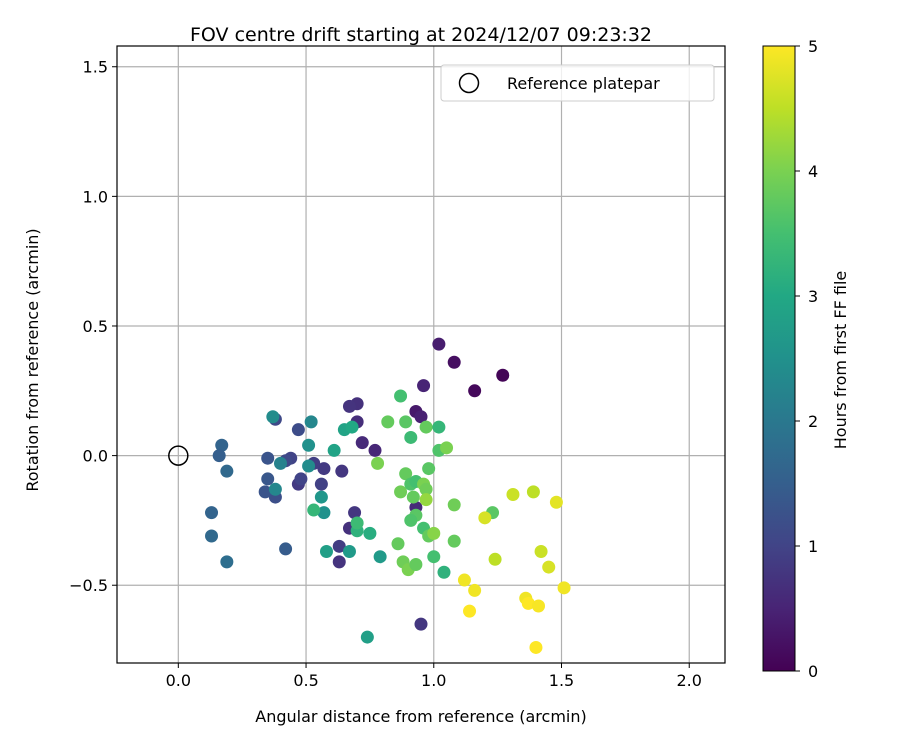 The height and width of the screenshot is (750, 900). I want to click on legend: Reference platepar, so click(577, 83).